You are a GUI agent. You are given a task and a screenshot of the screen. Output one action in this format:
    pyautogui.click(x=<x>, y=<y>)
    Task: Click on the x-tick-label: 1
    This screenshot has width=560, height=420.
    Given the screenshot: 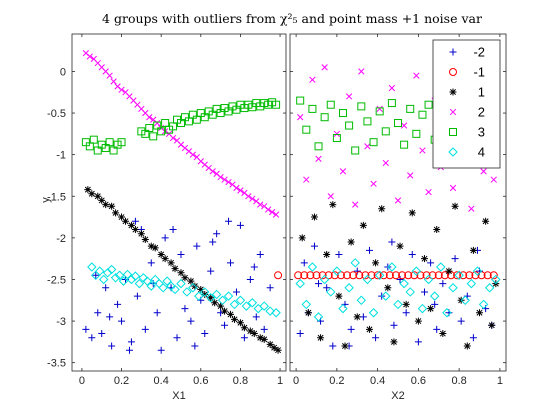 What is the action you would take?
    pyautogui.click(x=500, y=381)
    